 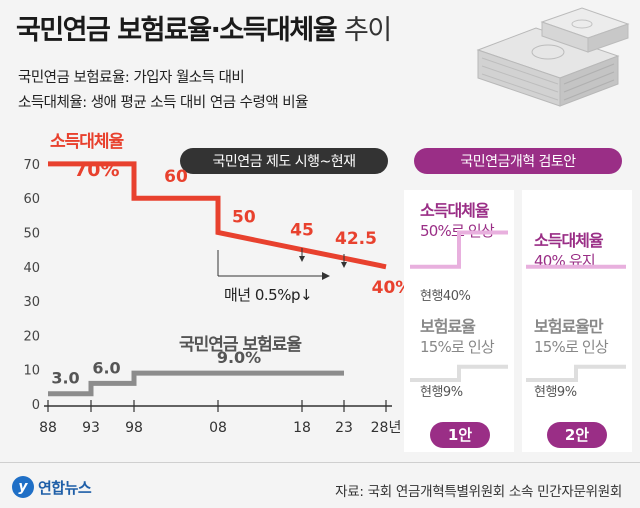 I want to click on footer-divider, so click(x=320, y=462).